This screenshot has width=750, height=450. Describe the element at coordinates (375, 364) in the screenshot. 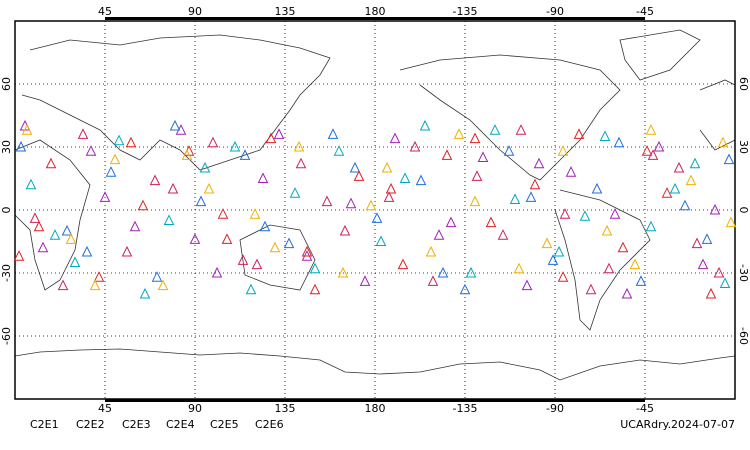

I see `antarctica` at that location.